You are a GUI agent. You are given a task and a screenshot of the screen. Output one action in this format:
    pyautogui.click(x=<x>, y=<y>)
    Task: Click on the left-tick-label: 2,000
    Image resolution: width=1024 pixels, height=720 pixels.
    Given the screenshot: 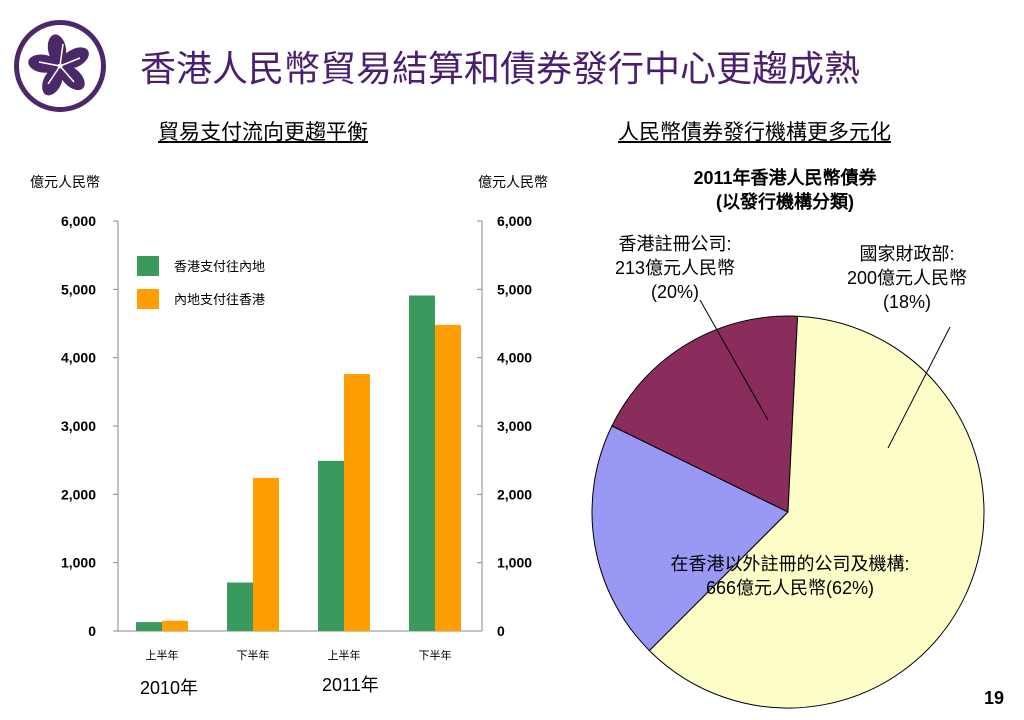 What is the action you would take?
    pyautogui.click(x=78, y=494)
    